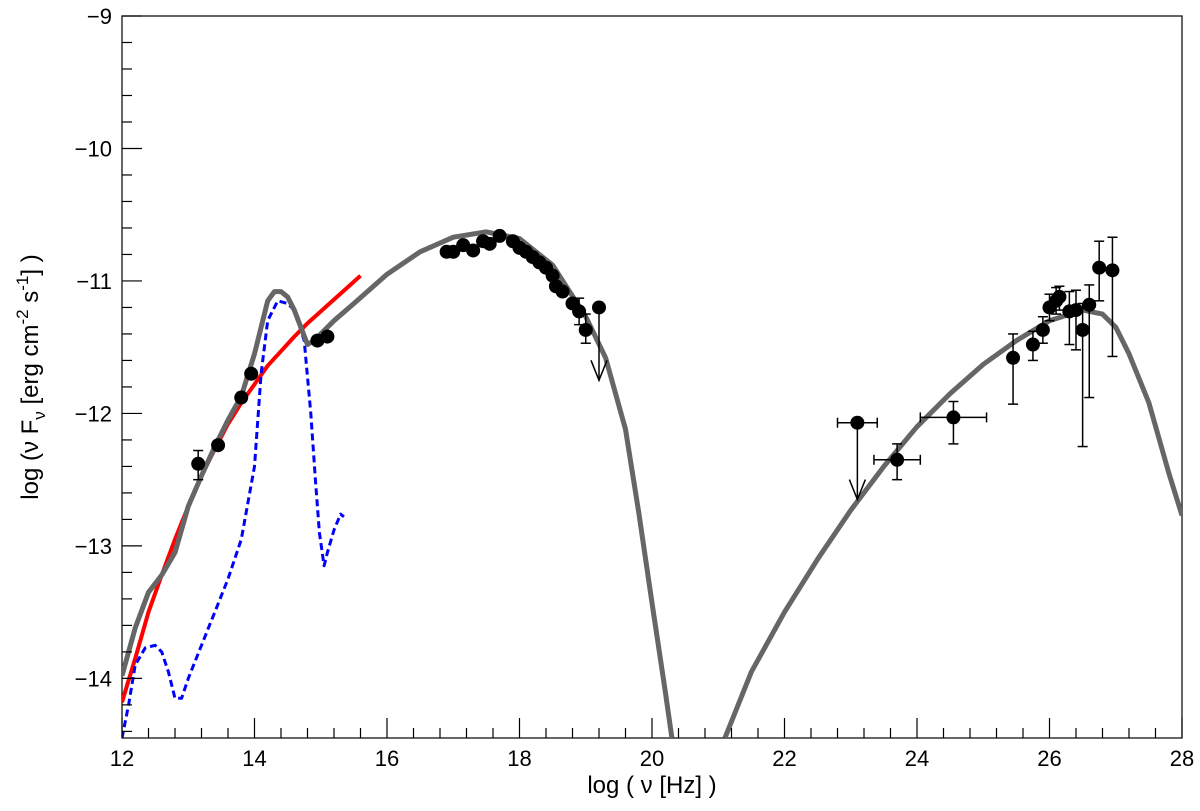 This screenshot has width=1200, height=811. I want to click on y-tick-label: −10, so click(93, 148).